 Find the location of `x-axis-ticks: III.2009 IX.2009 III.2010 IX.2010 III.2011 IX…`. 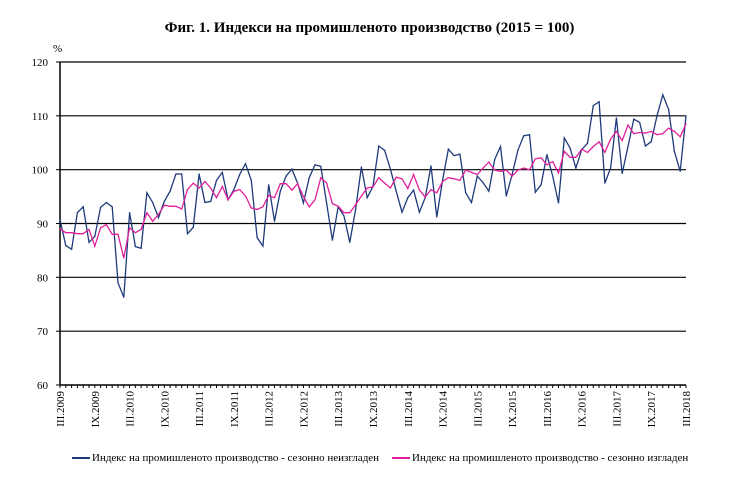

x-axis-ticks: III.2009 IX.2009 III.2010 IX.2010 III.2011 IX… is located at coordinates (374, 406).